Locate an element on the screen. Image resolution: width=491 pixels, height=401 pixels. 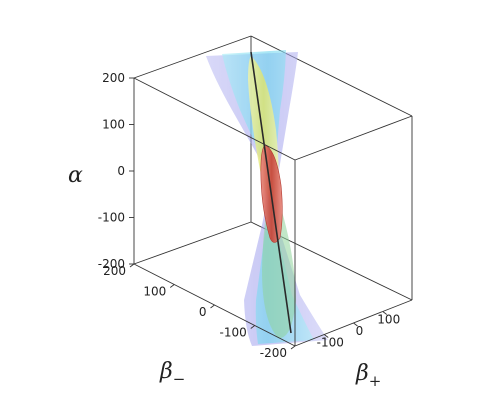
y-axis-label: β− is located at coordinates (172, 373).